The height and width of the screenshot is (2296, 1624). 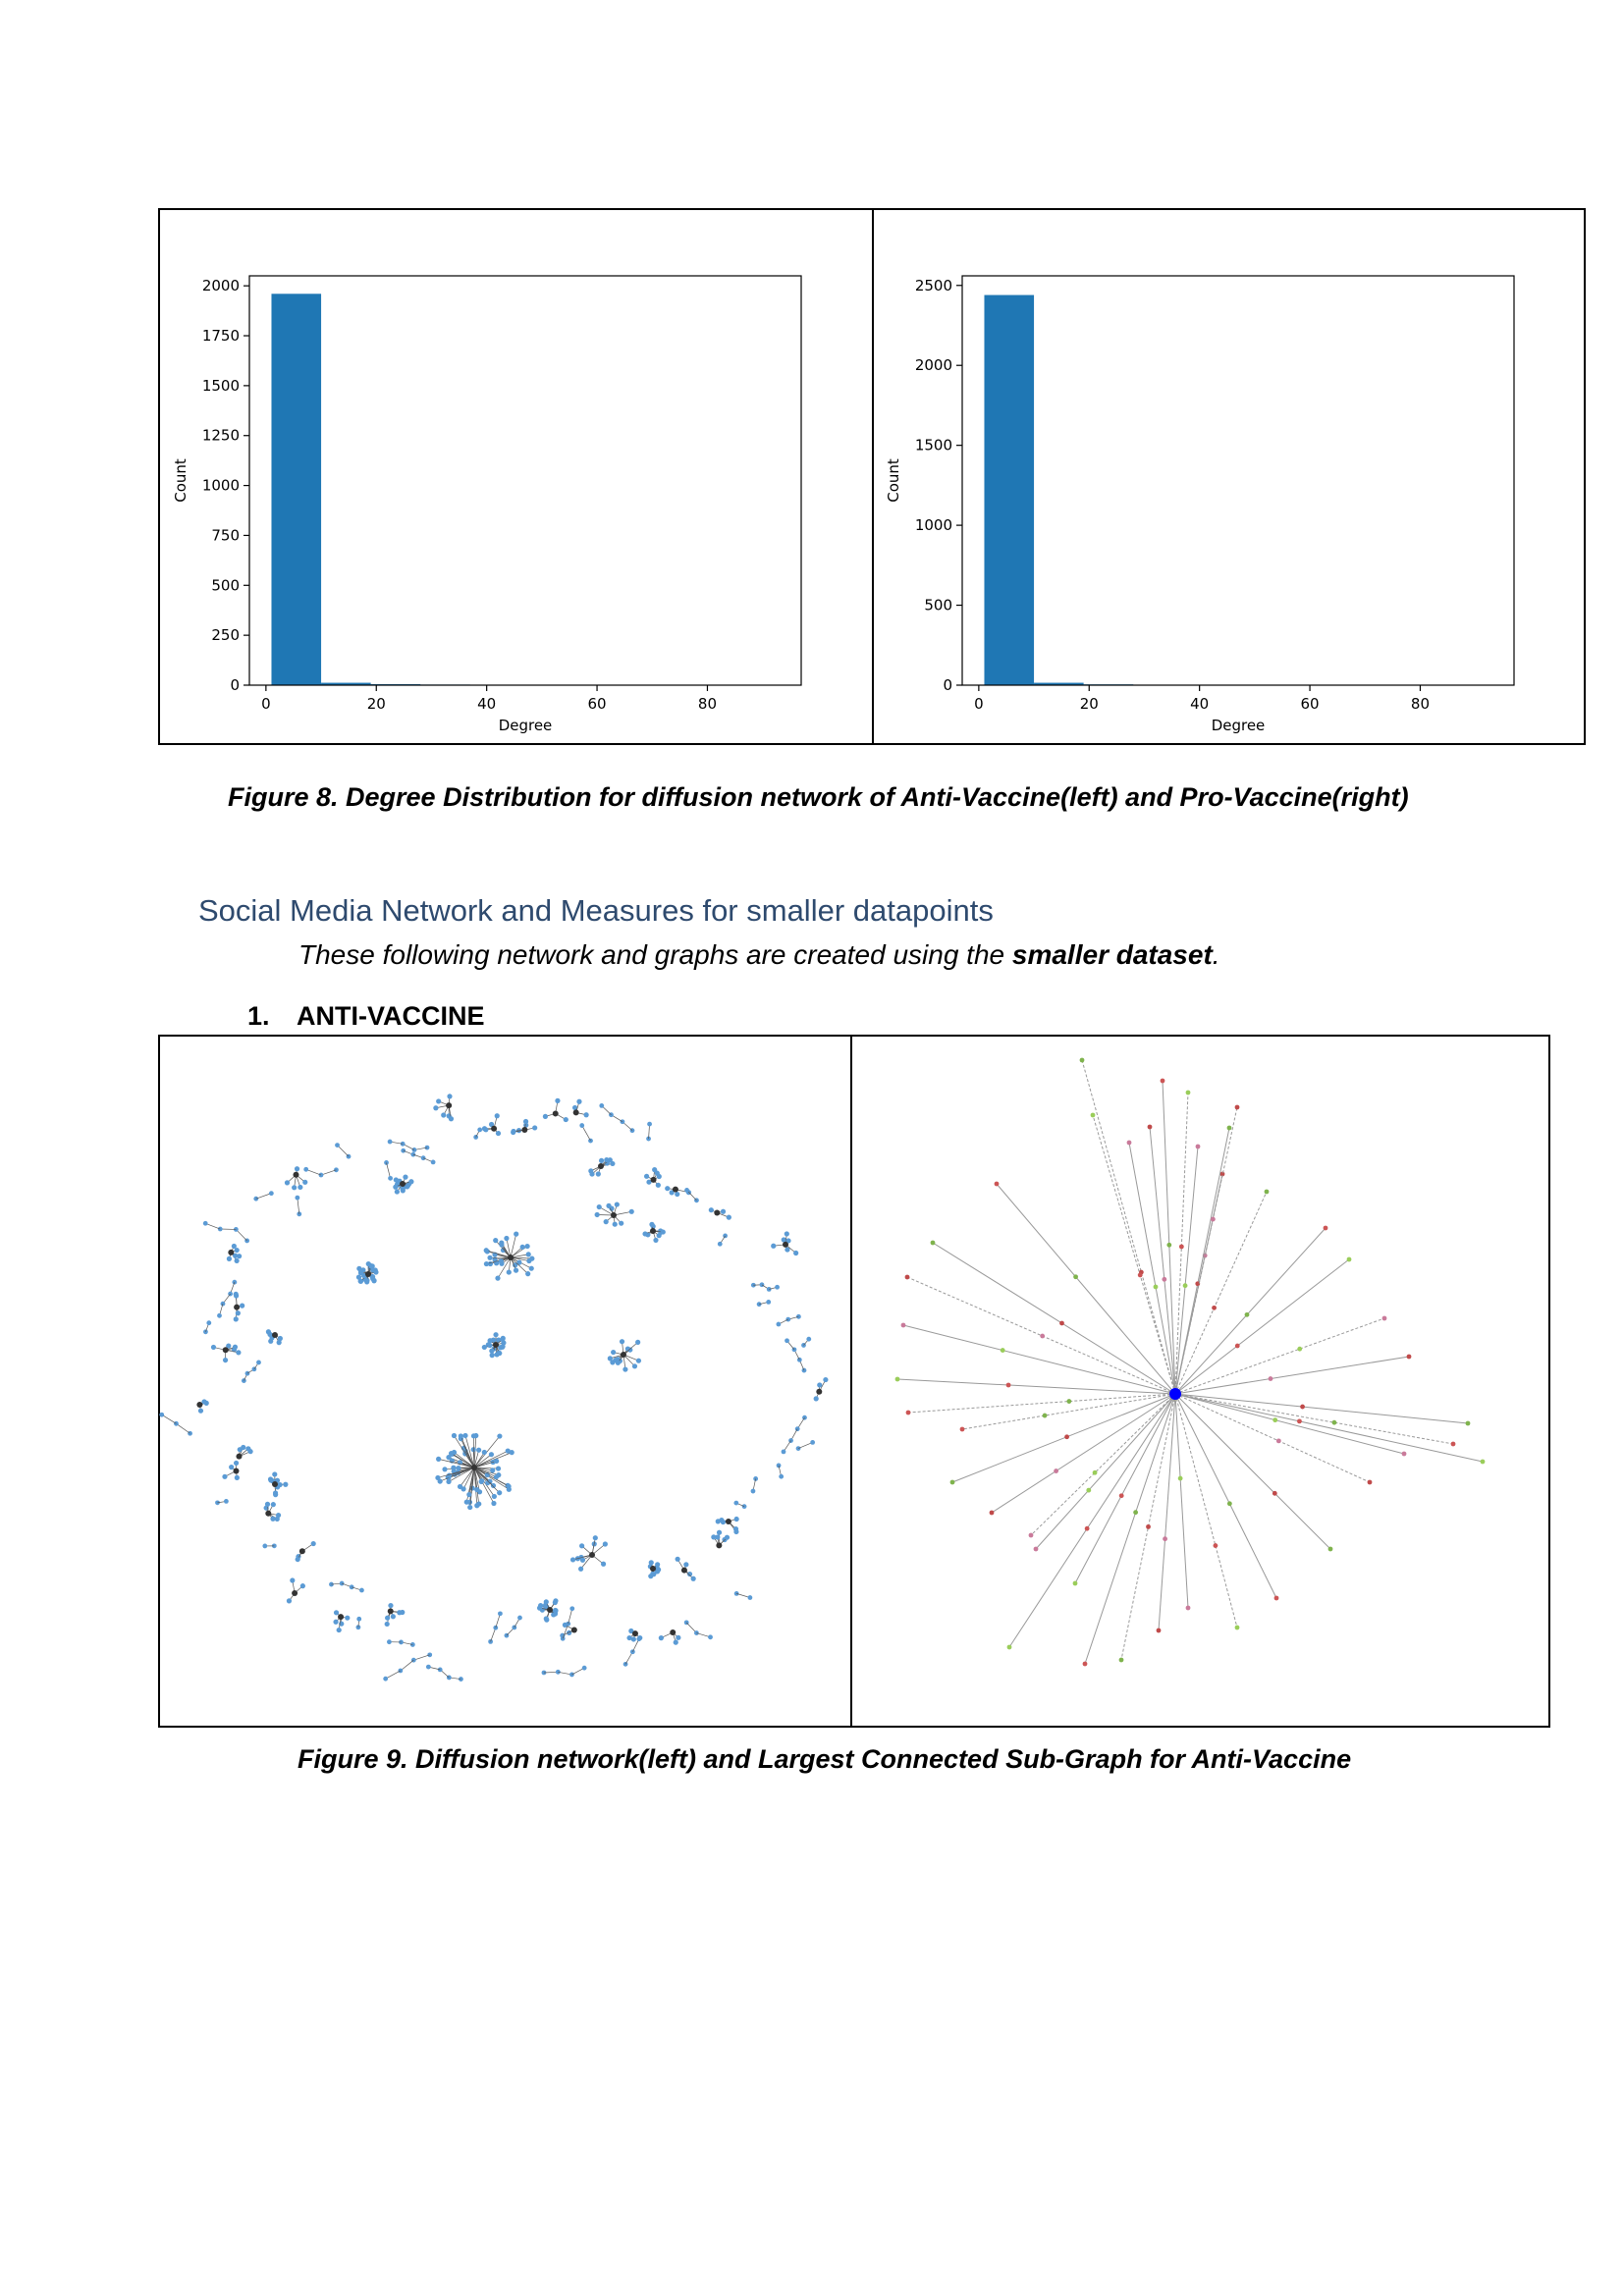 What do you see at coordinates (376, 704) in the screenshot?
I see `anti-xtick-label-1: 20` at bounding box center [376, 704].